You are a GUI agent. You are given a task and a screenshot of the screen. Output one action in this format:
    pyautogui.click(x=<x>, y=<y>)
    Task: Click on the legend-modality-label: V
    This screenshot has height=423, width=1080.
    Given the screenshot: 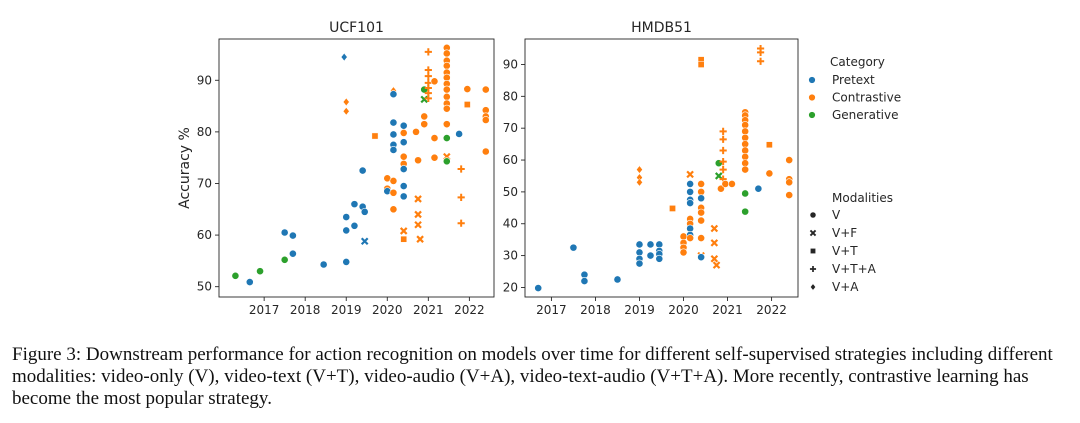 What is the action you would take?
    pyautogui.click(x=836, y=215)
    